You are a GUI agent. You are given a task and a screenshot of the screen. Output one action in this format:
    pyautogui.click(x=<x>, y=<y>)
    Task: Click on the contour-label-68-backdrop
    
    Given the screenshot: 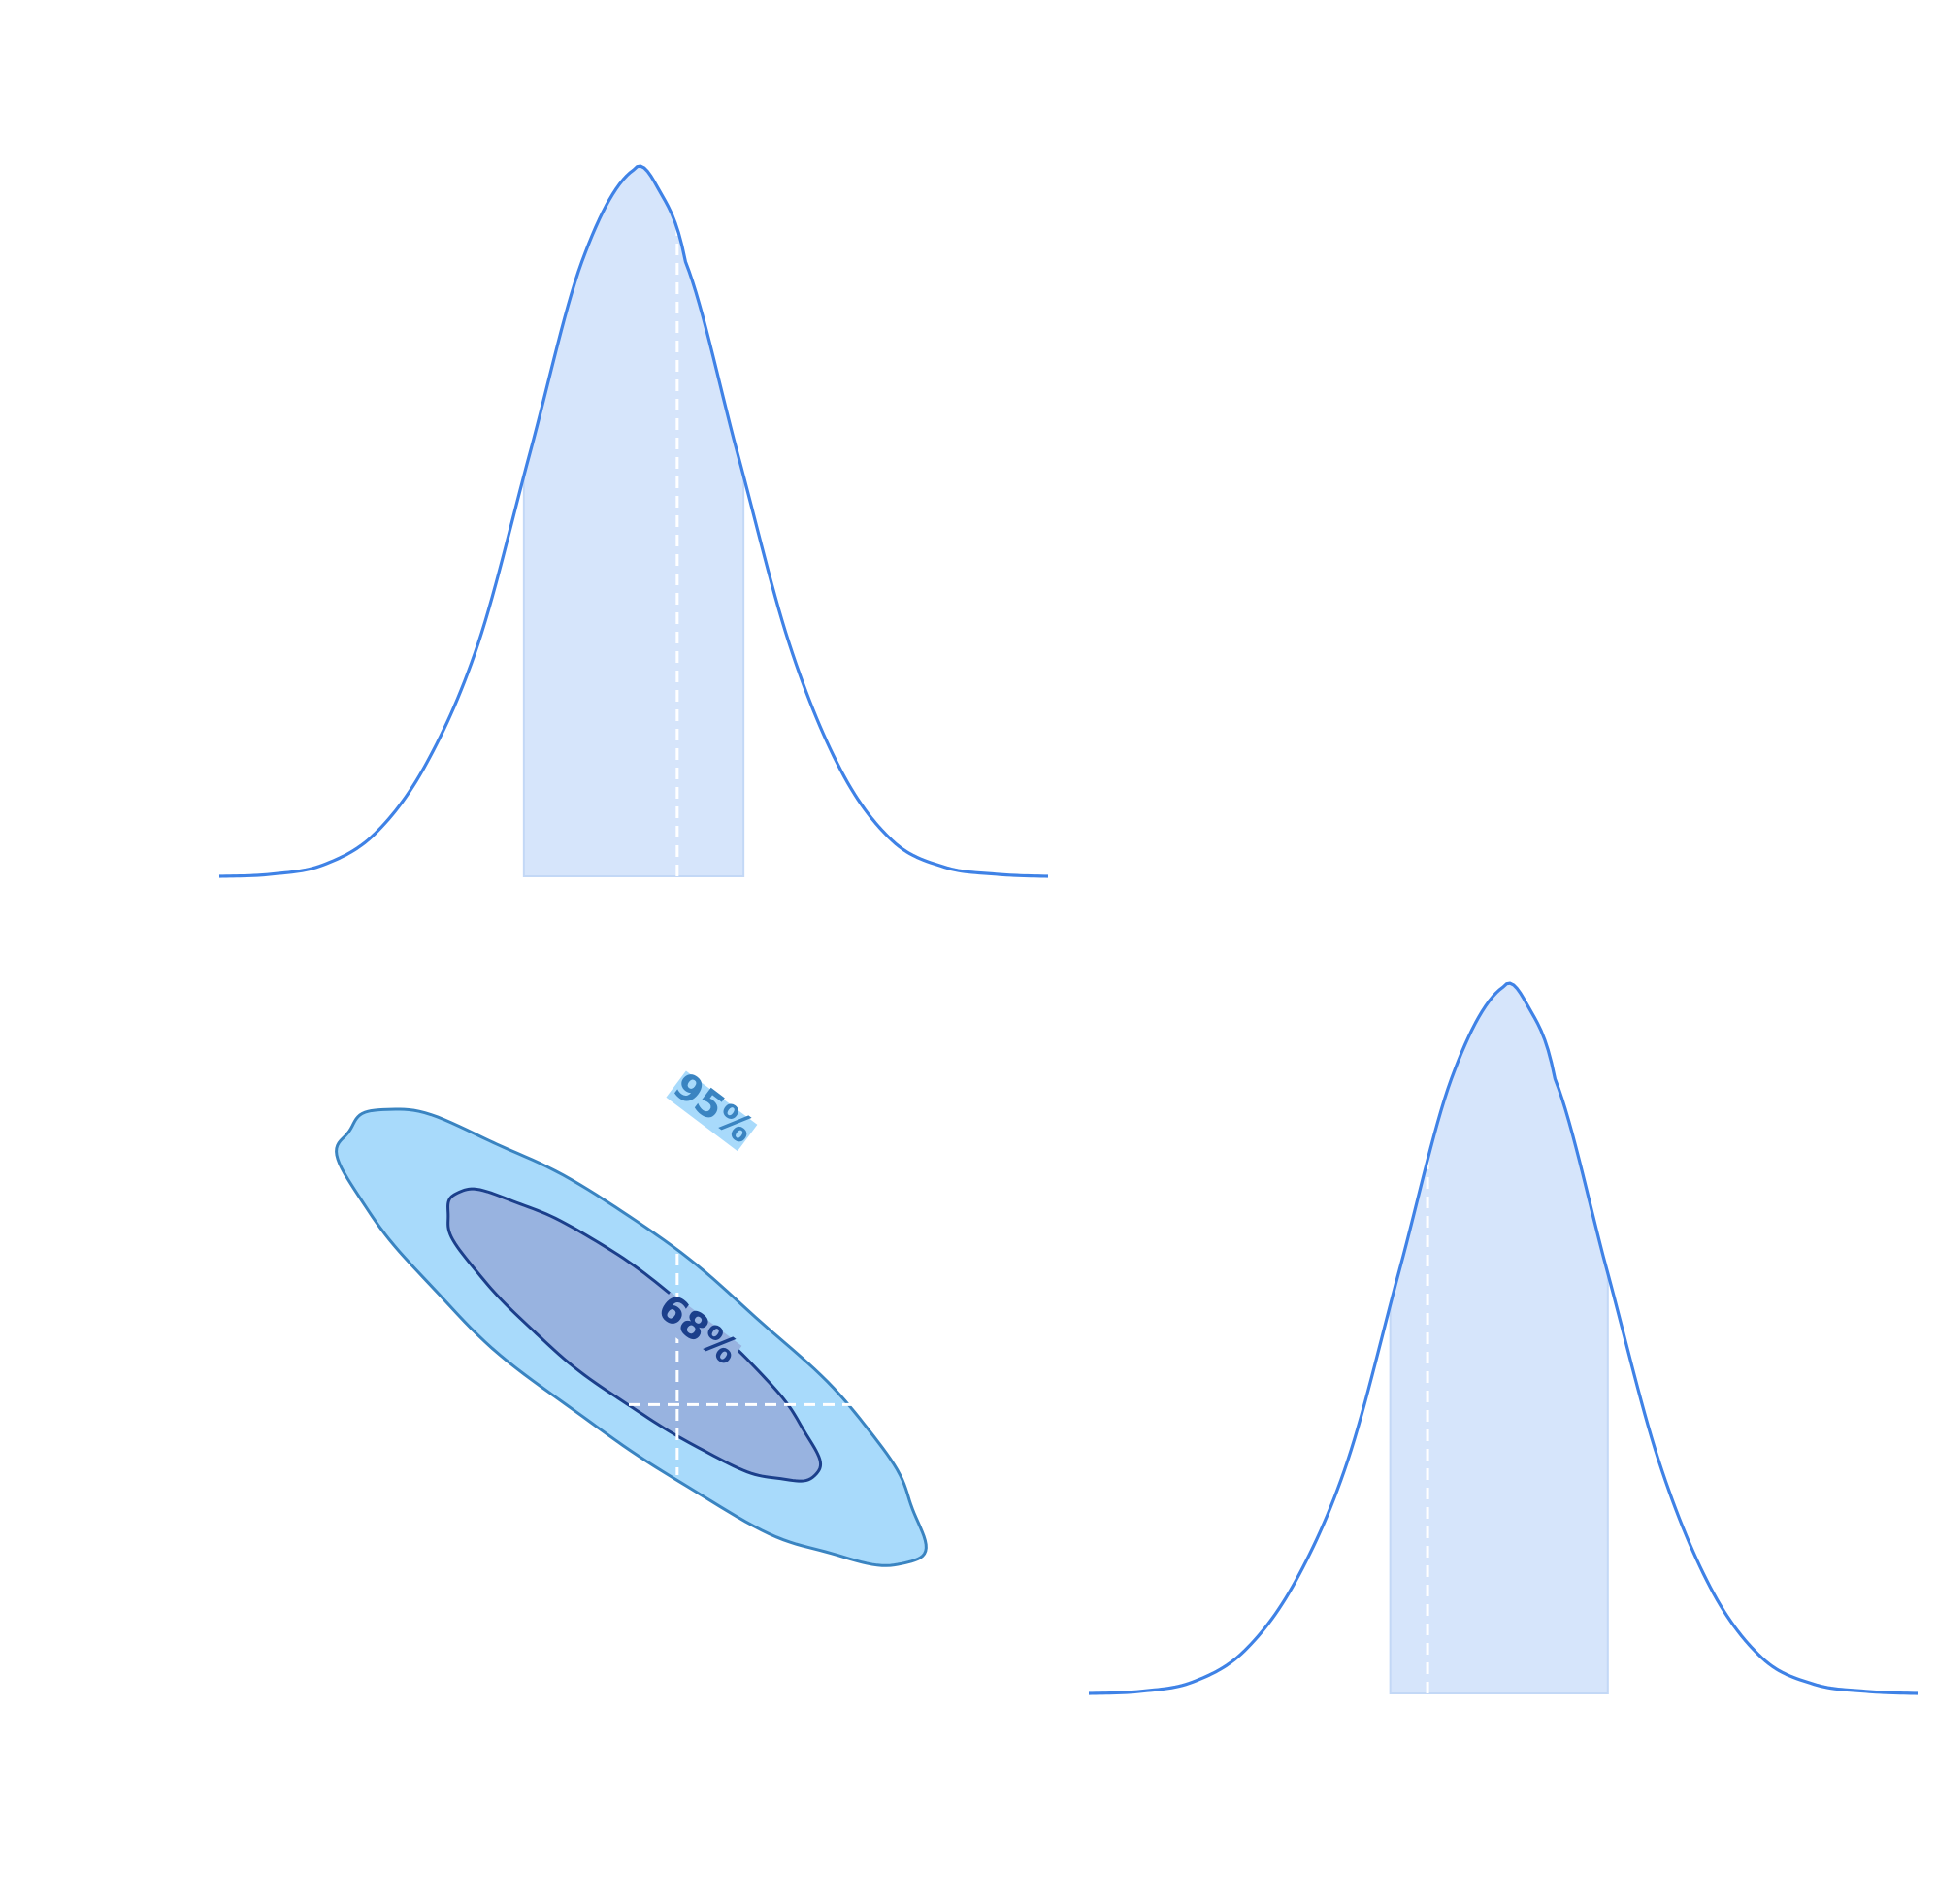 What is the action you would take?
    pyautogui.click(x=696, y=1332)
    